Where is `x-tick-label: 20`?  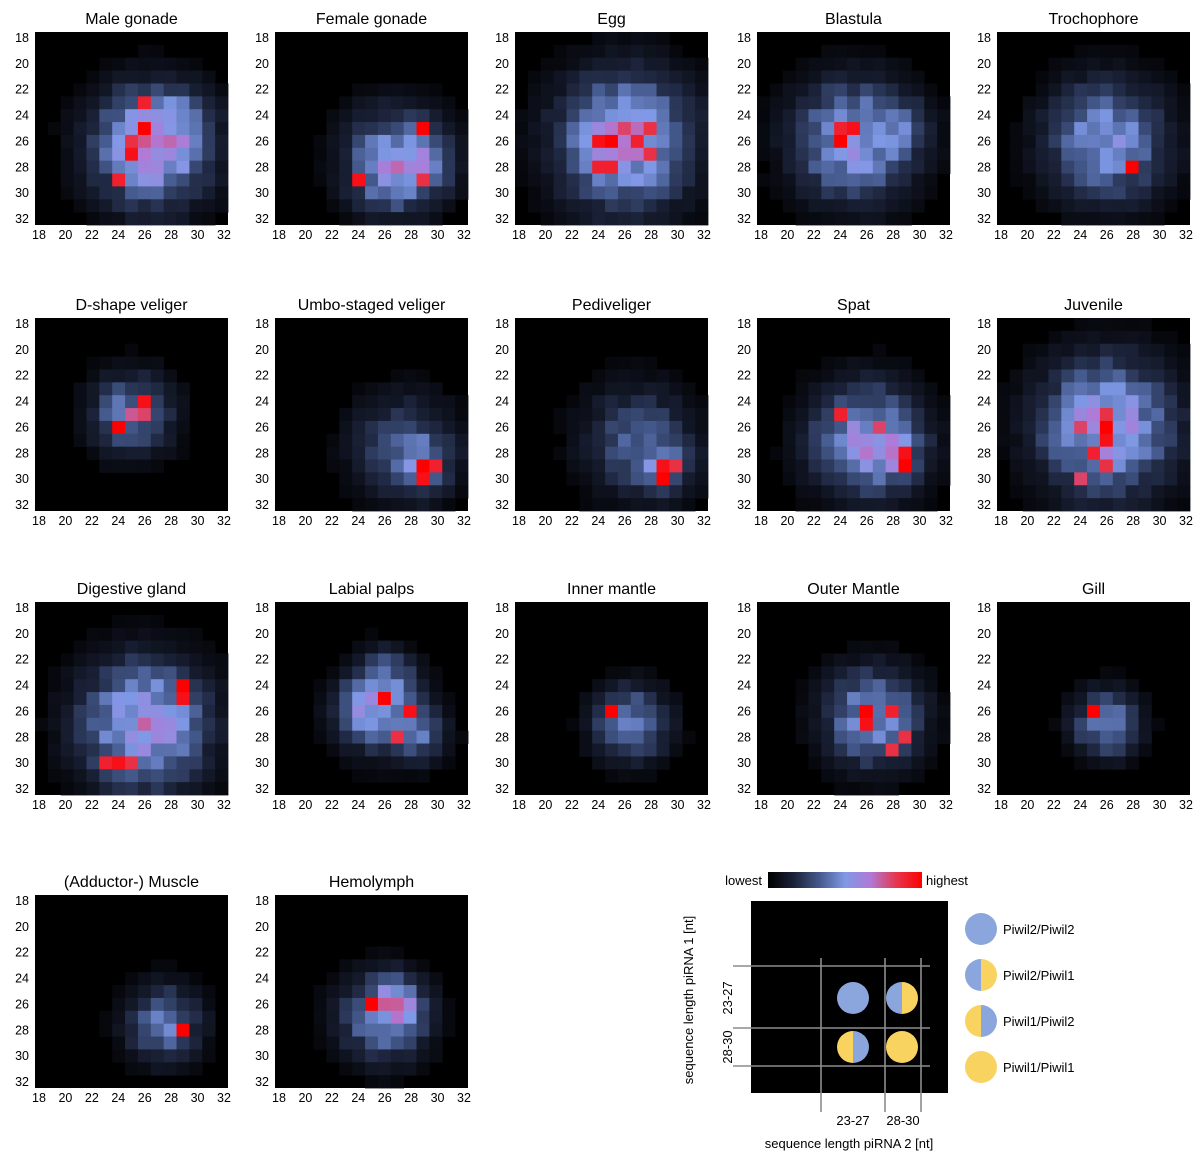 x-tick-label: 20 is located at coordinates (787, 521).